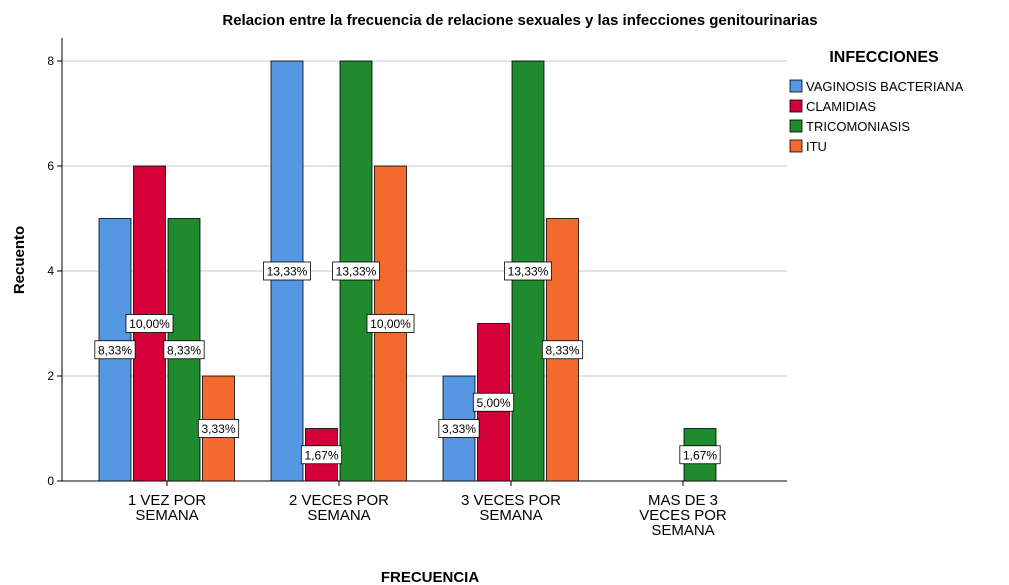  I want to click on legend-label: CLAMIDIAS, so click(841, 106).